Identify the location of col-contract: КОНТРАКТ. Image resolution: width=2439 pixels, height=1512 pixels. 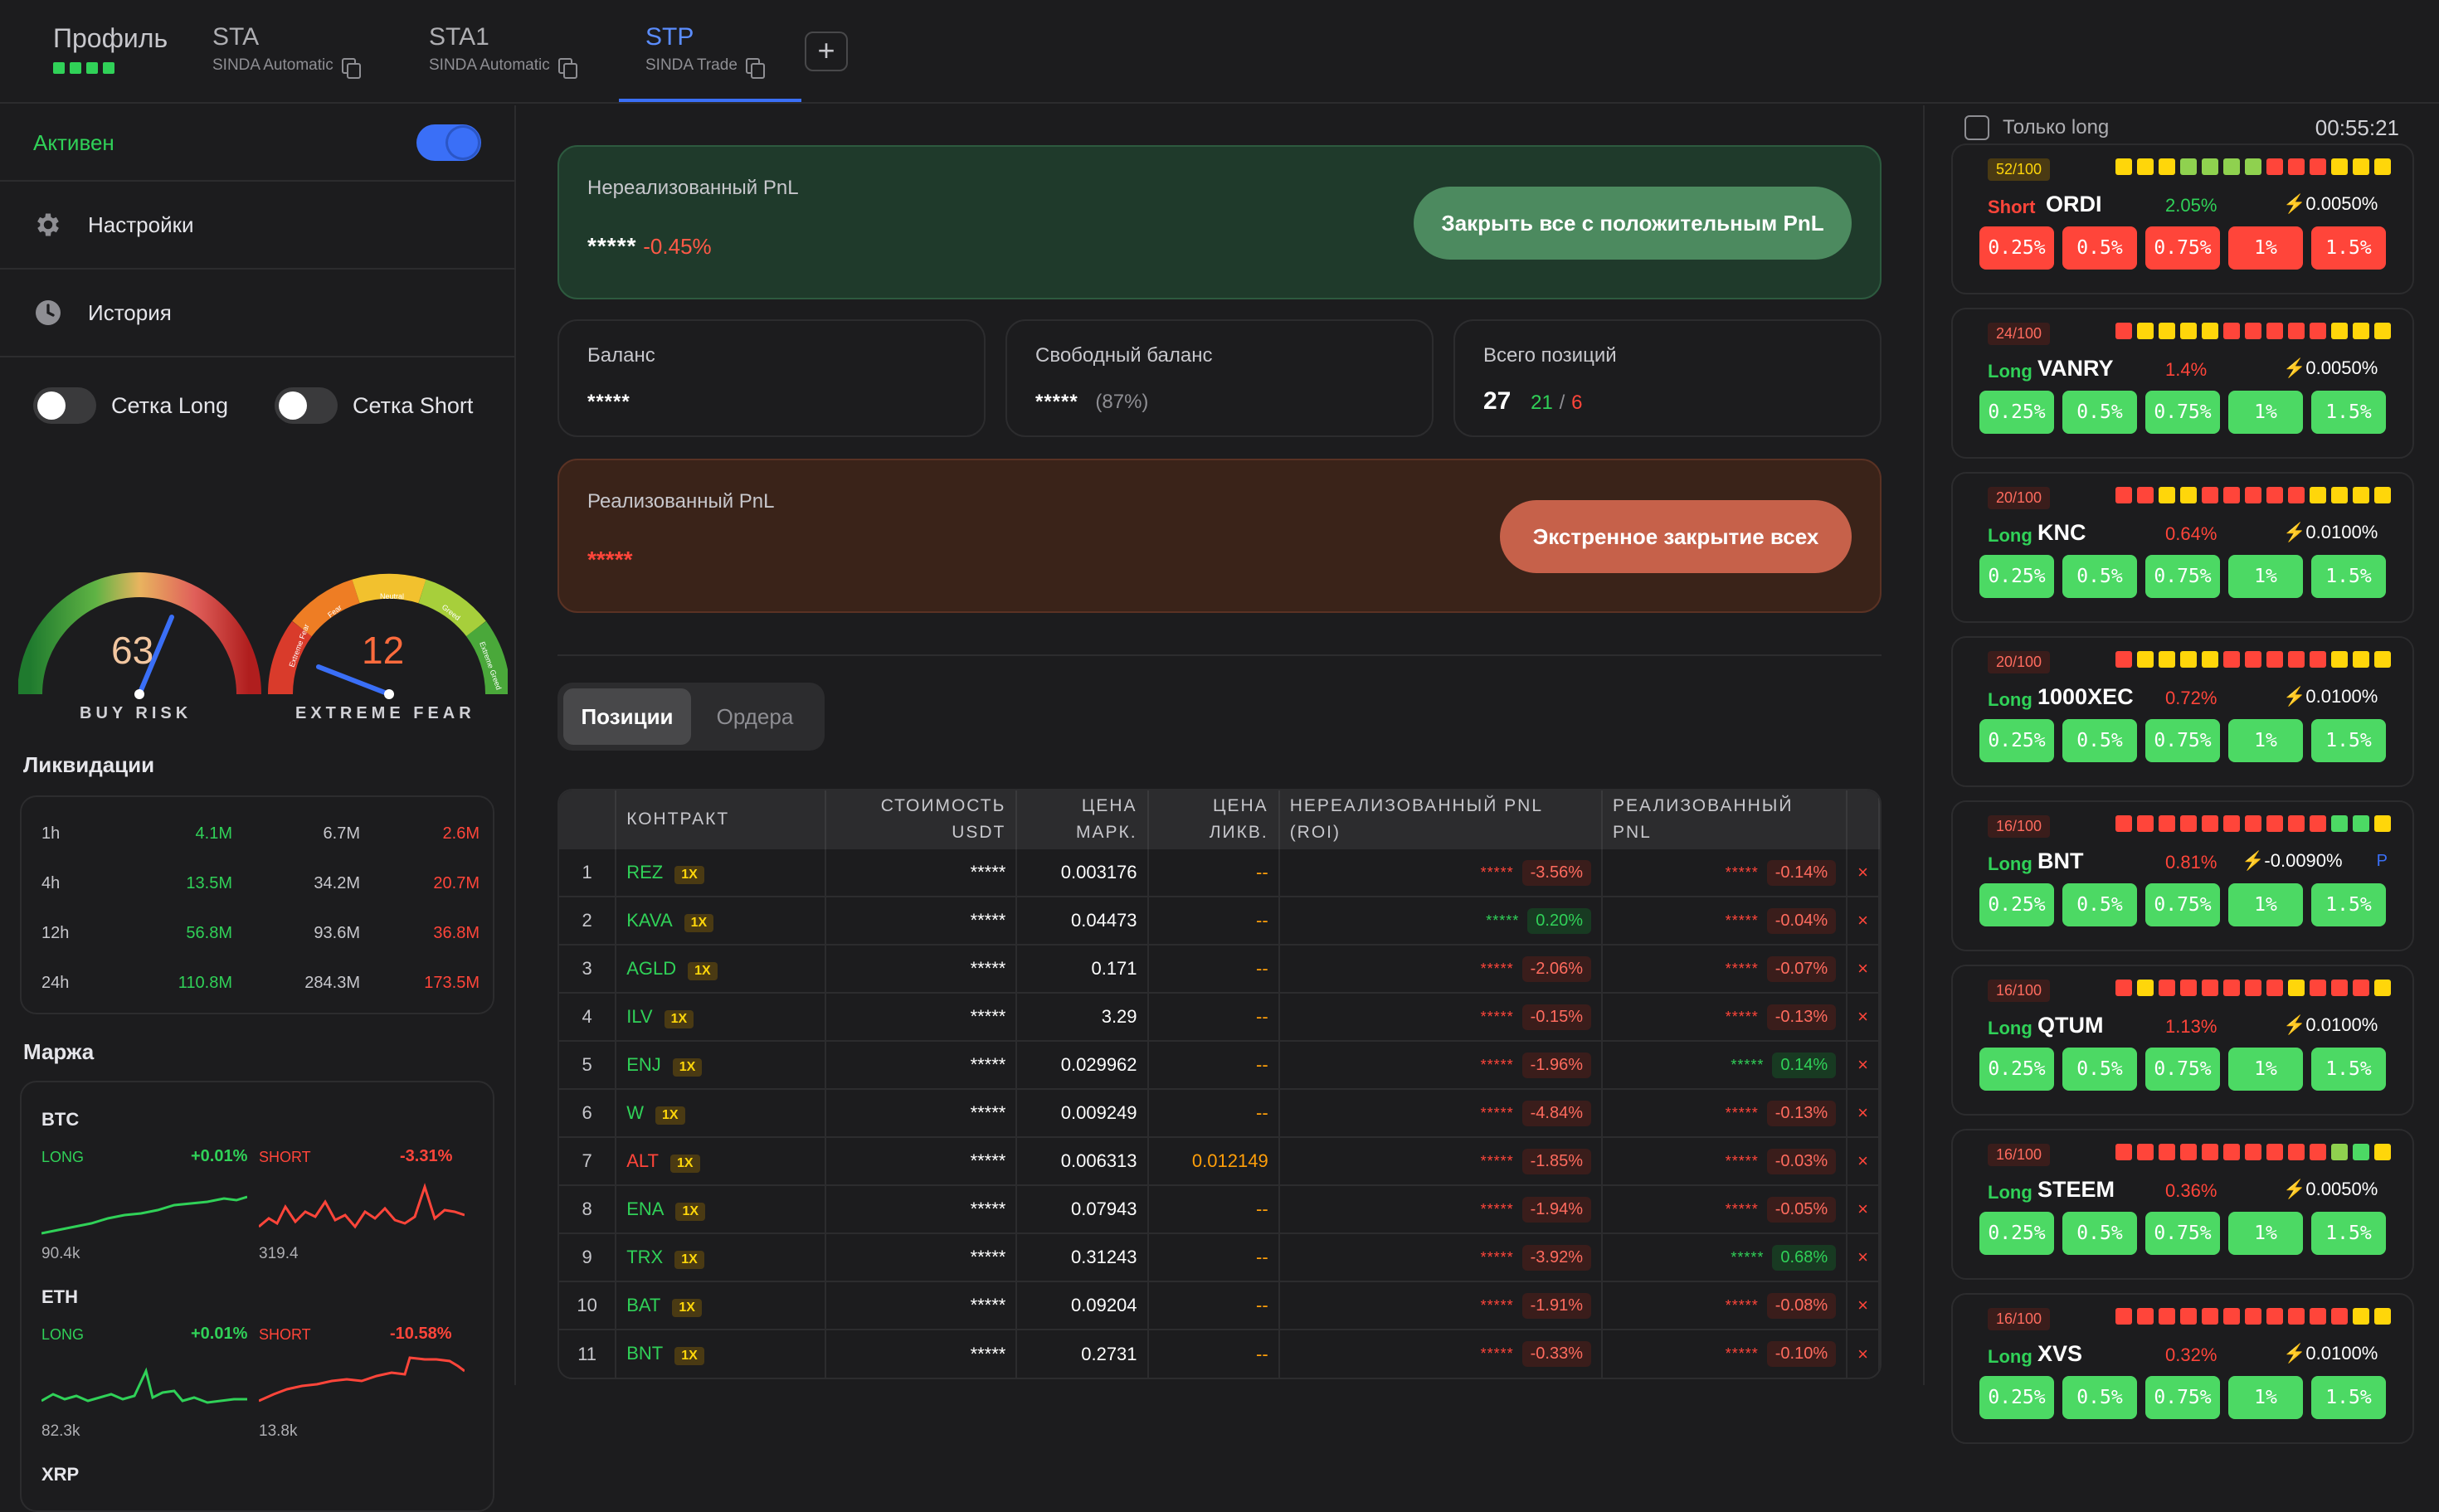
(721, 819).